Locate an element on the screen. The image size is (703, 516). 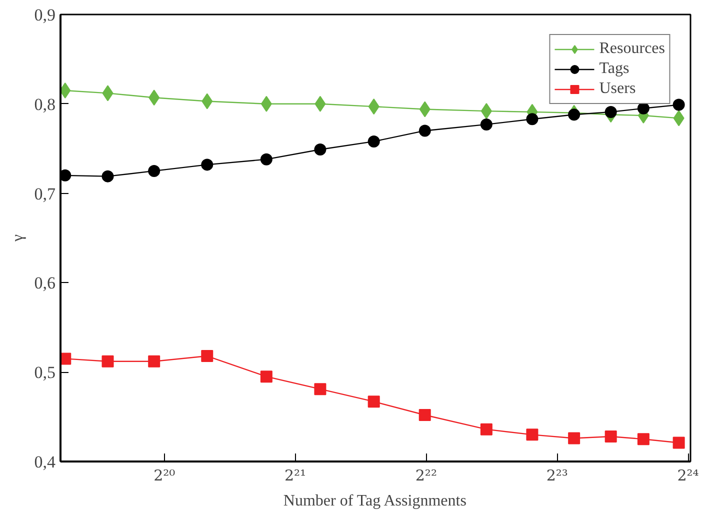
x-tick-label: 2²⁰ is located at coordinates (165, 475).